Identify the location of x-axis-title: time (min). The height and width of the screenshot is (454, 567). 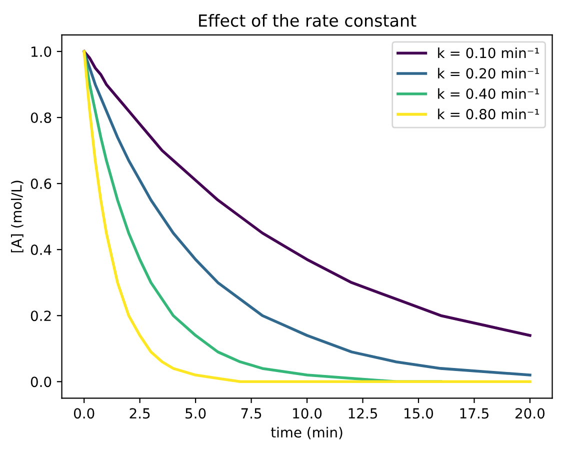
(306, 433).